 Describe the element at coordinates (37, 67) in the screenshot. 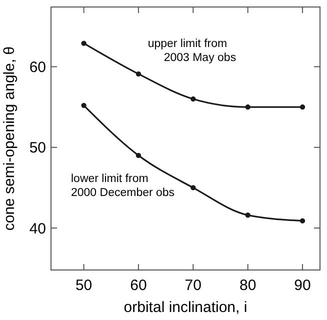

I see `y-tick-label: 60` at that location.